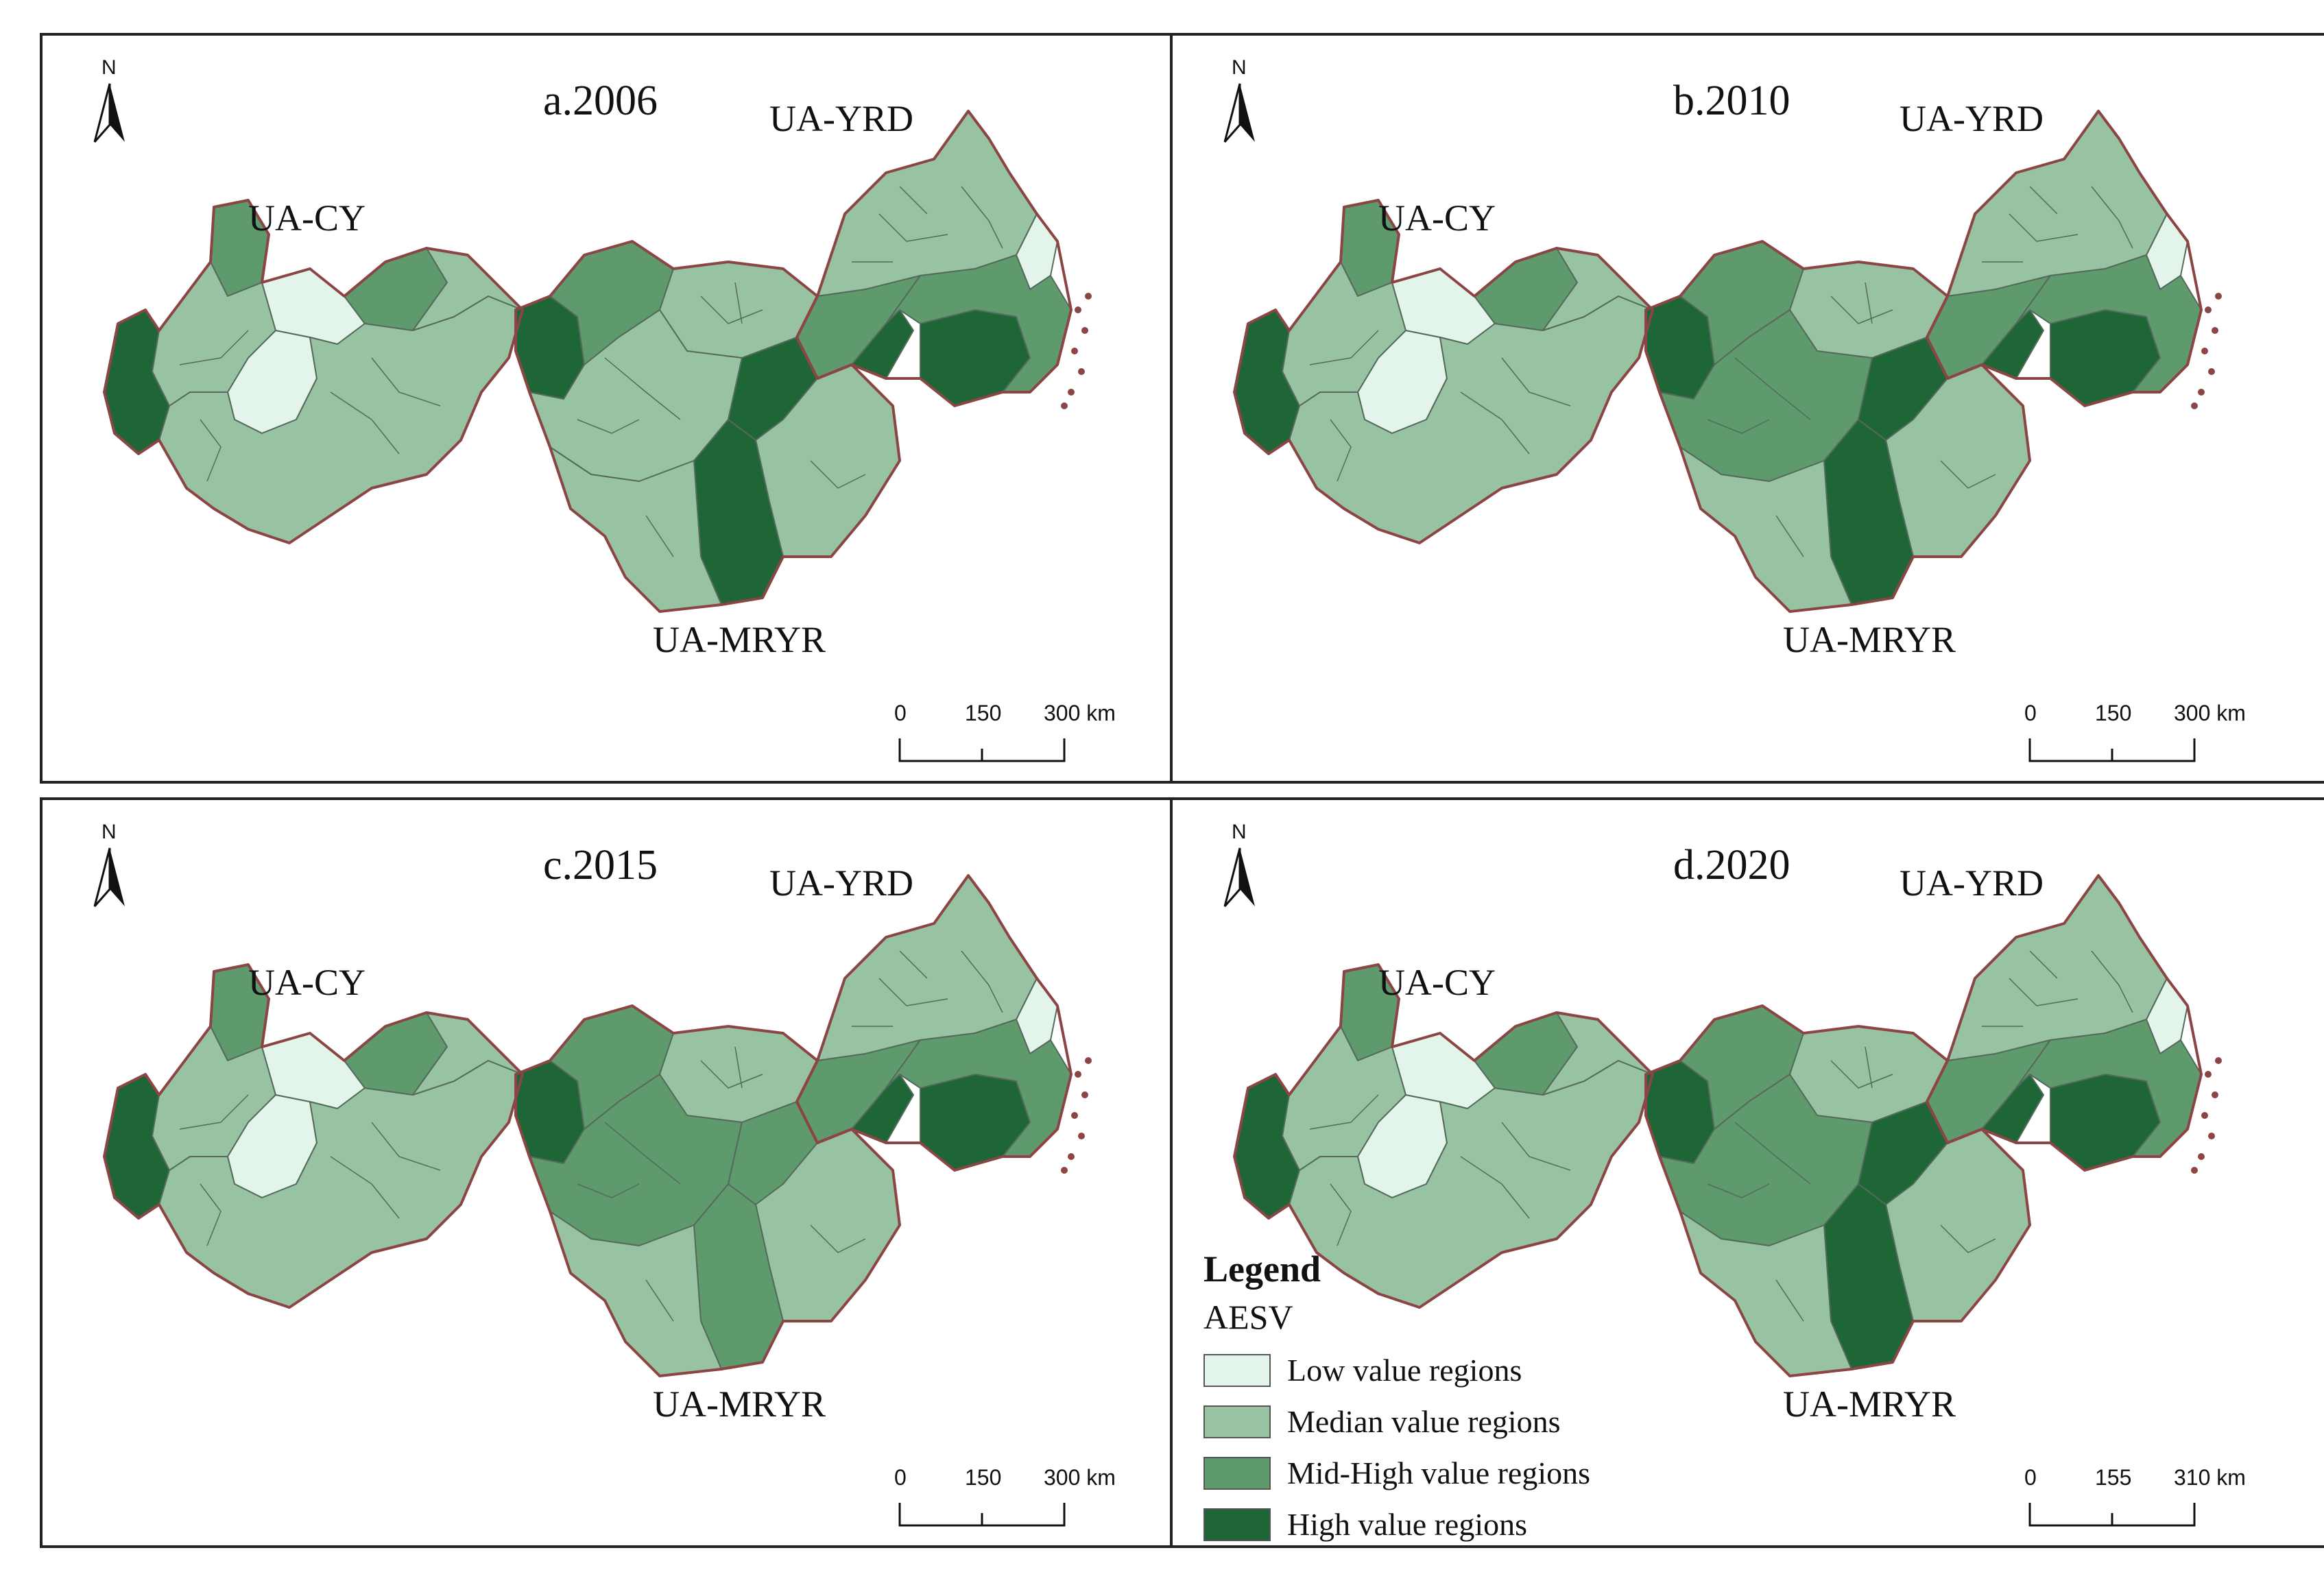 The width and height of the screenshot is (2324, 1583). Describe the element at coordinates (1727, 361) in the screenshot. I see `choropleth-map` at that location.